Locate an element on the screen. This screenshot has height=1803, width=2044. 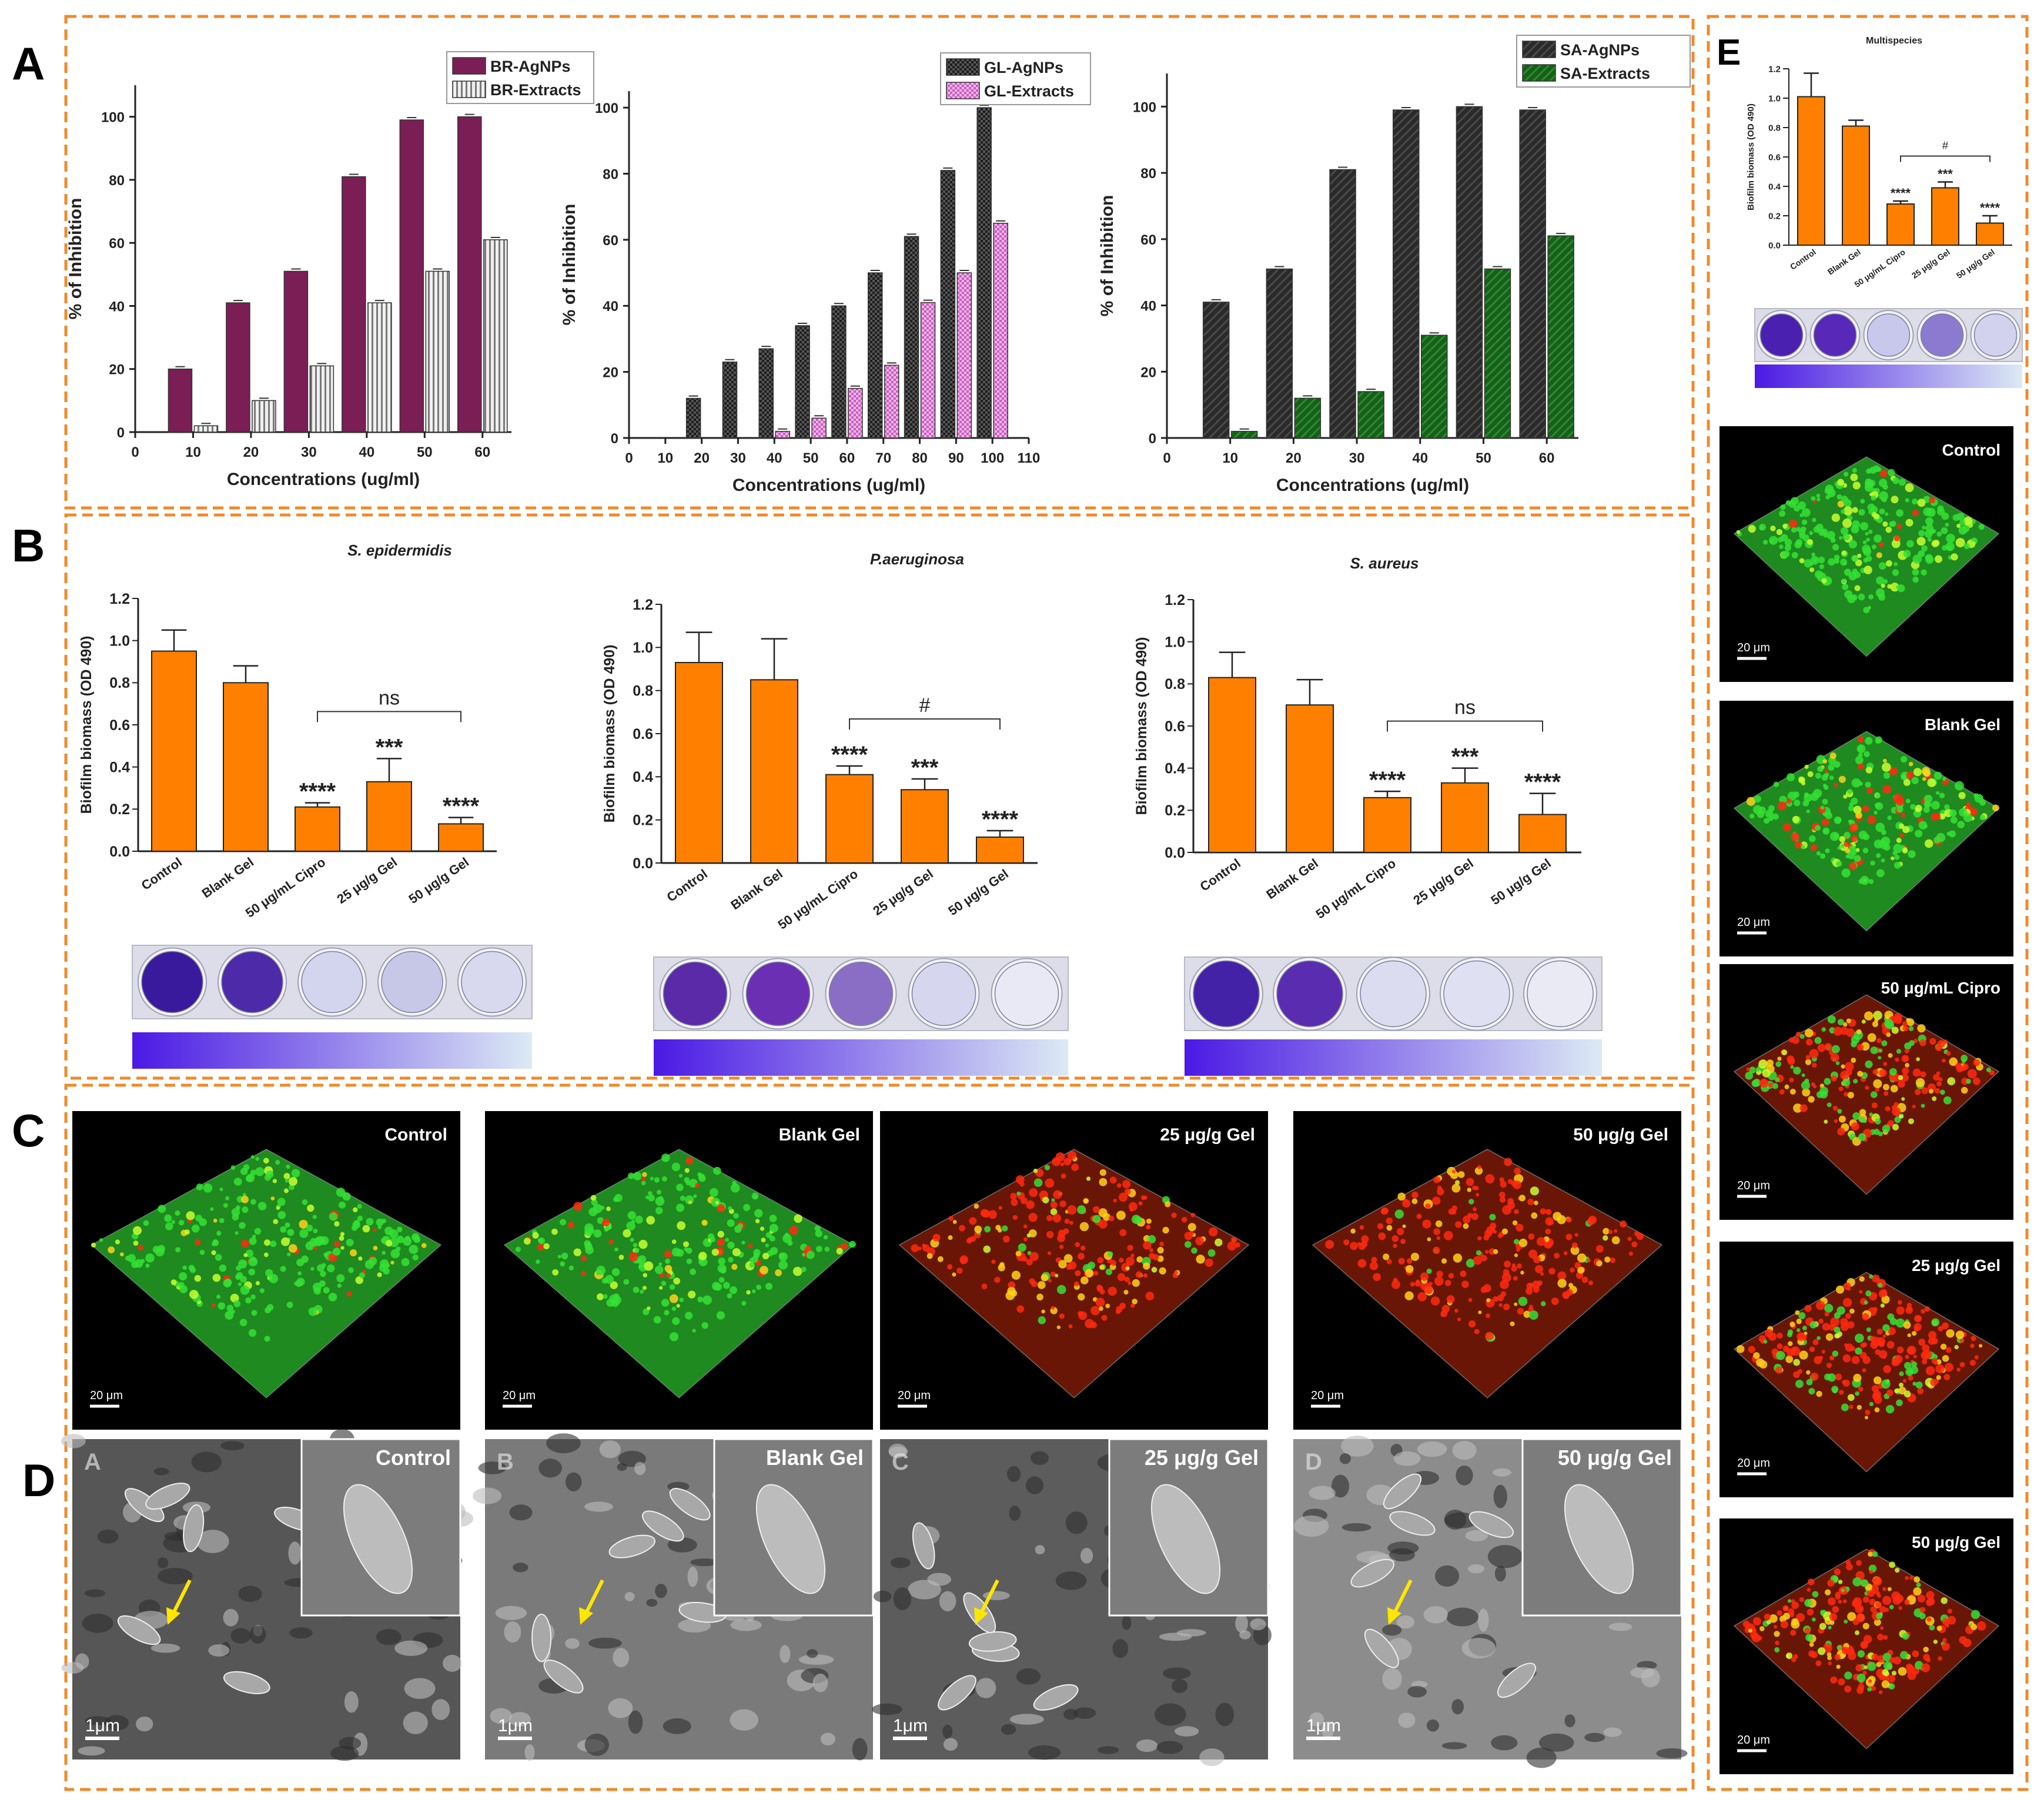
x-tick-label: 50 is located at coordinates (811, 458).